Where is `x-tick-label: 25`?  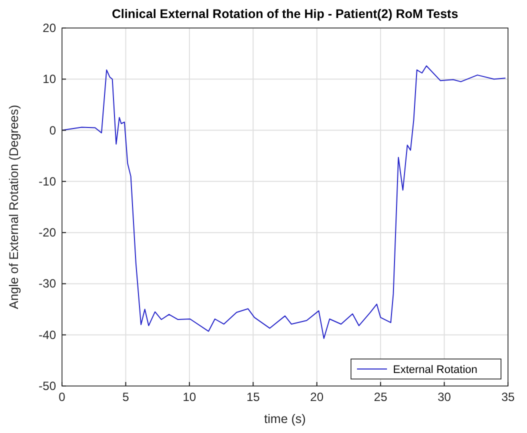 x-tick-label: 25 is located at coordinates (381, 397).